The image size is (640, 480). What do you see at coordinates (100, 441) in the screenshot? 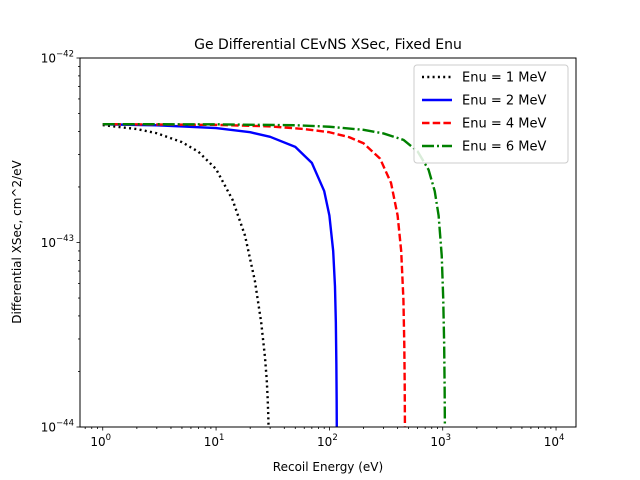
I see `x-tick-label: 10⁰` at bounding box center [100, 441].